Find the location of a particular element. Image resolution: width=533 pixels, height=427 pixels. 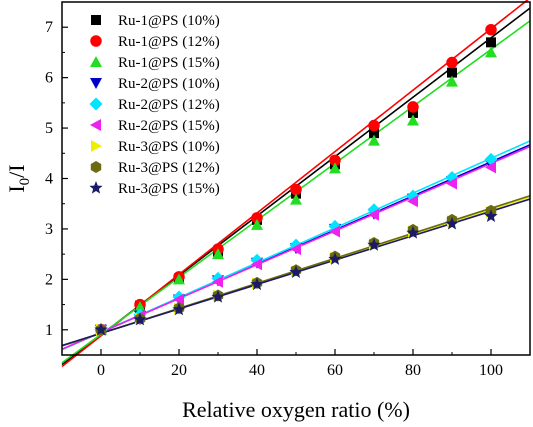

x-tick-label: 40 is located at coordinates (257, 370).